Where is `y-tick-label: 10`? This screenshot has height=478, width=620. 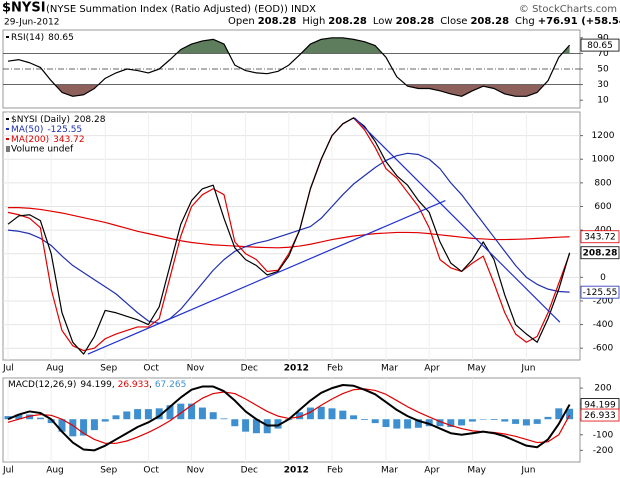 y-tick-label: 10 is located at coordinates (603, 101).